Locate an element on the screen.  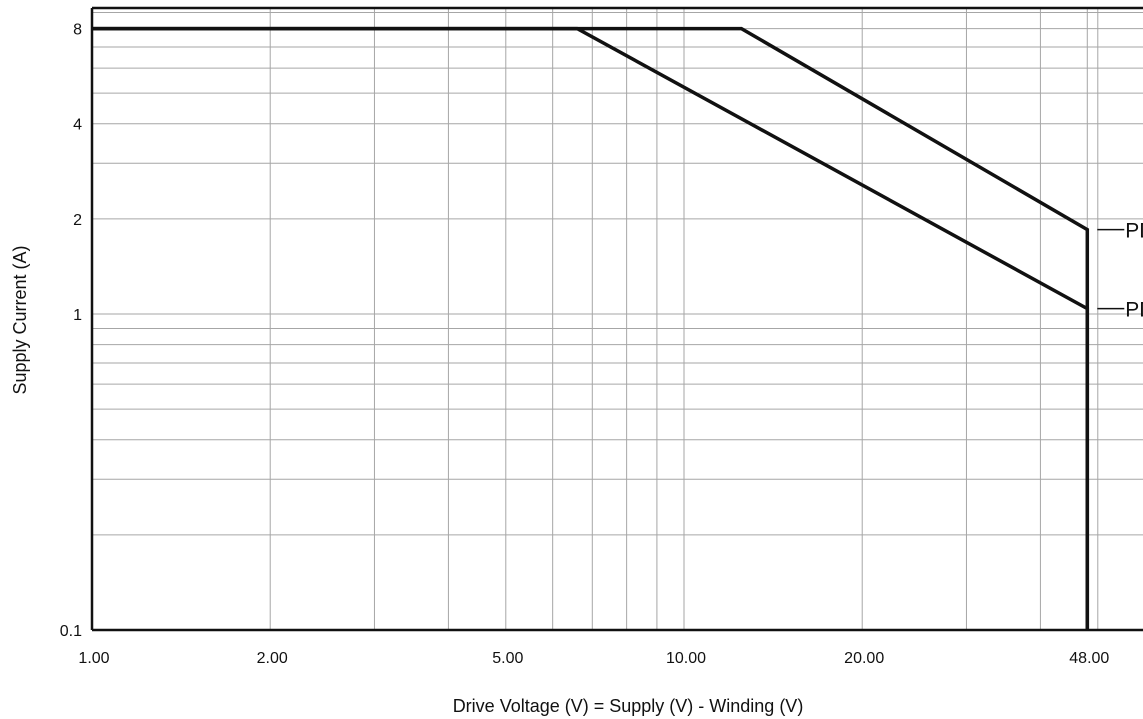
y-tick-label: 0.1 is located at coordinates (71, 631).